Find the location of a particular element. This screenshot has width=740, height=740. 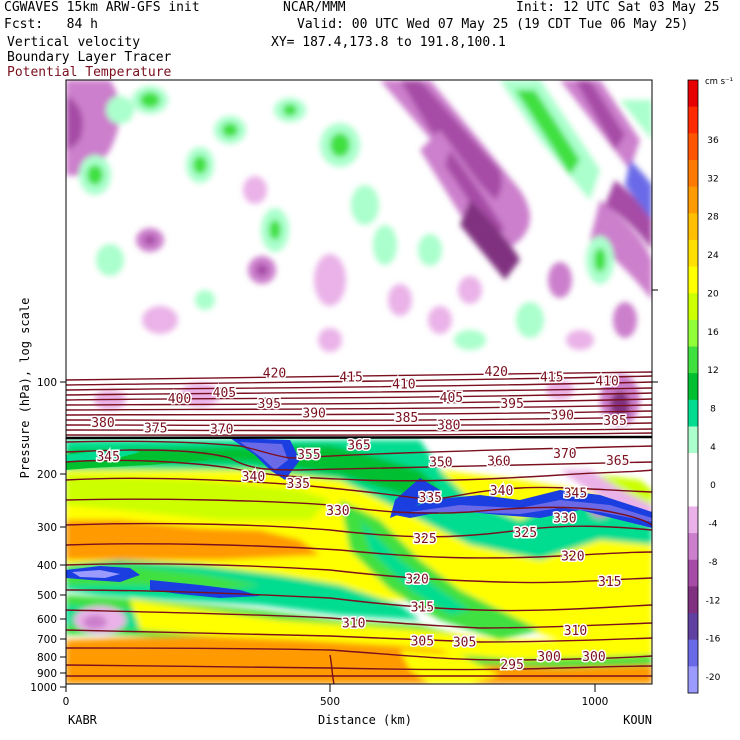

x-tick-labels: 0 500 1000 is located at coordinates (336, 702).